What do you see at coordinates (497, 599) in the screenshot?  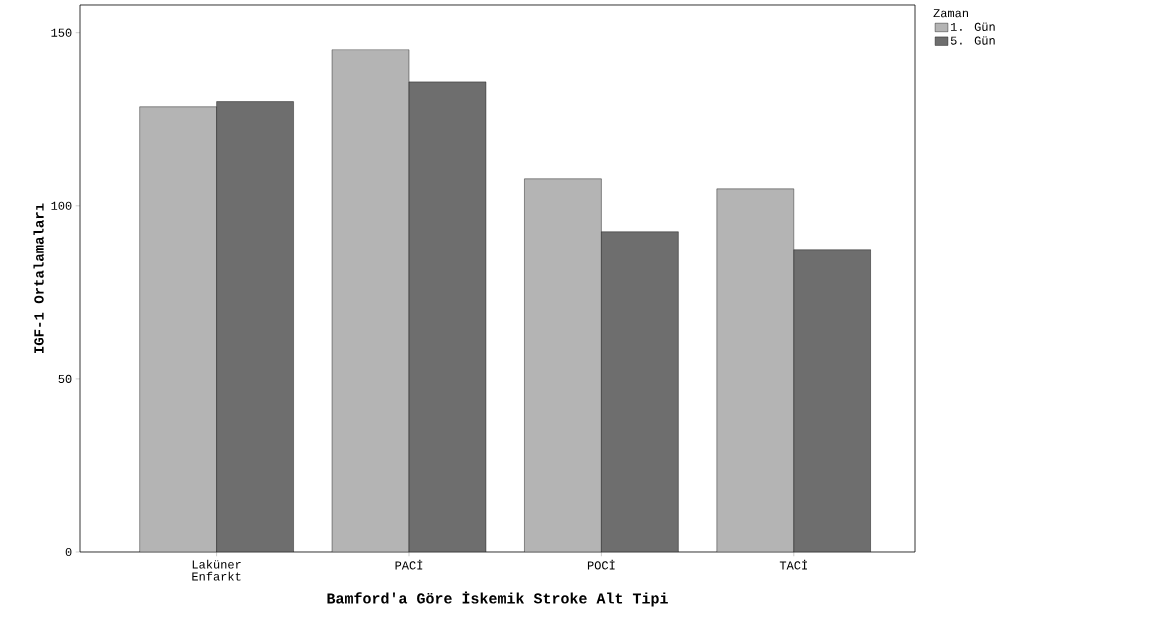 I see `x-axis-title: Bamford'a Göre İskemik Stroke Alt Tipi` at bounding box center [497, 599].